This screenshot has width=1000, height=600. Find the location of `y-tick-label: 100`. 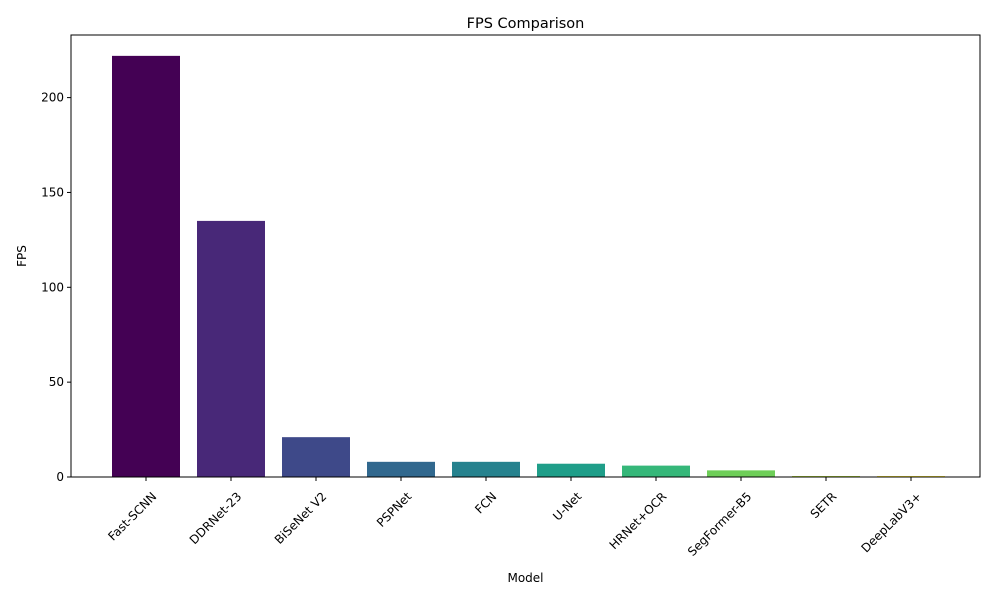

y-tick-label: 100 is located at coordinates (52, 287).